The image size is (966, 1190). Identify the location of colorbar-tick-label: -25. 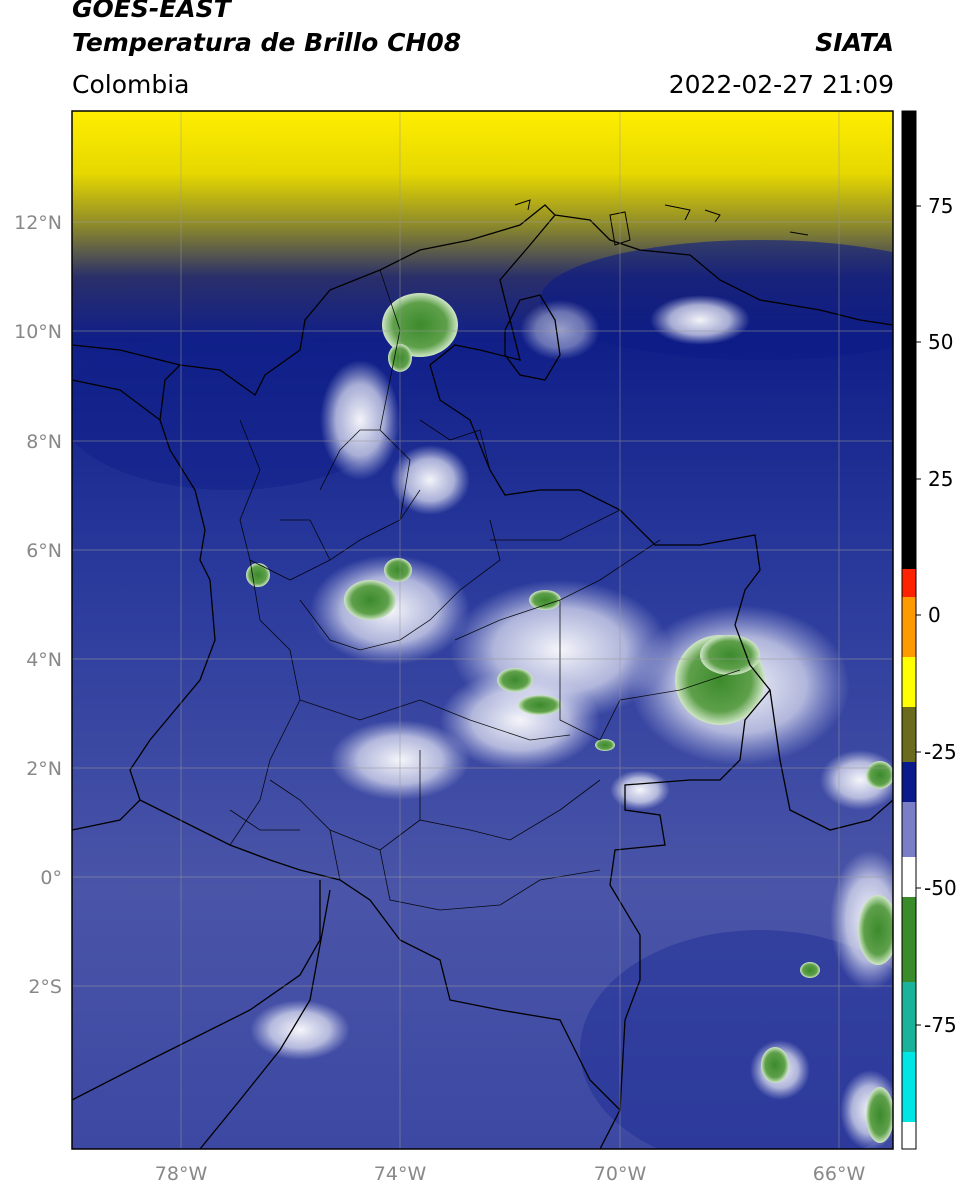
(940, 752).